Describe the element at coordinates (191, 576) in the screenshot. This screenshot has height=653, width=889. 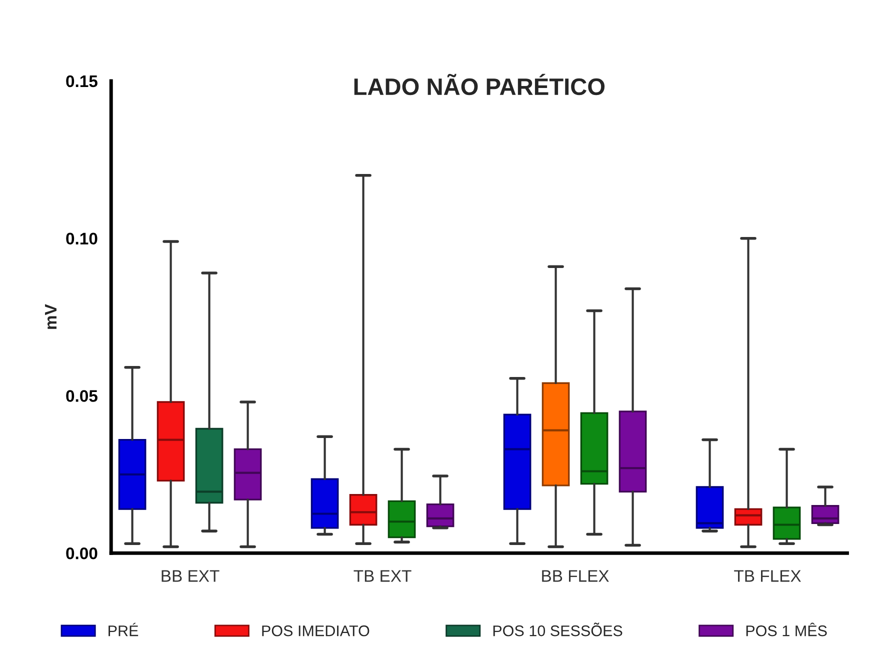
I see `x-tick-label: BB EXT` at that location.